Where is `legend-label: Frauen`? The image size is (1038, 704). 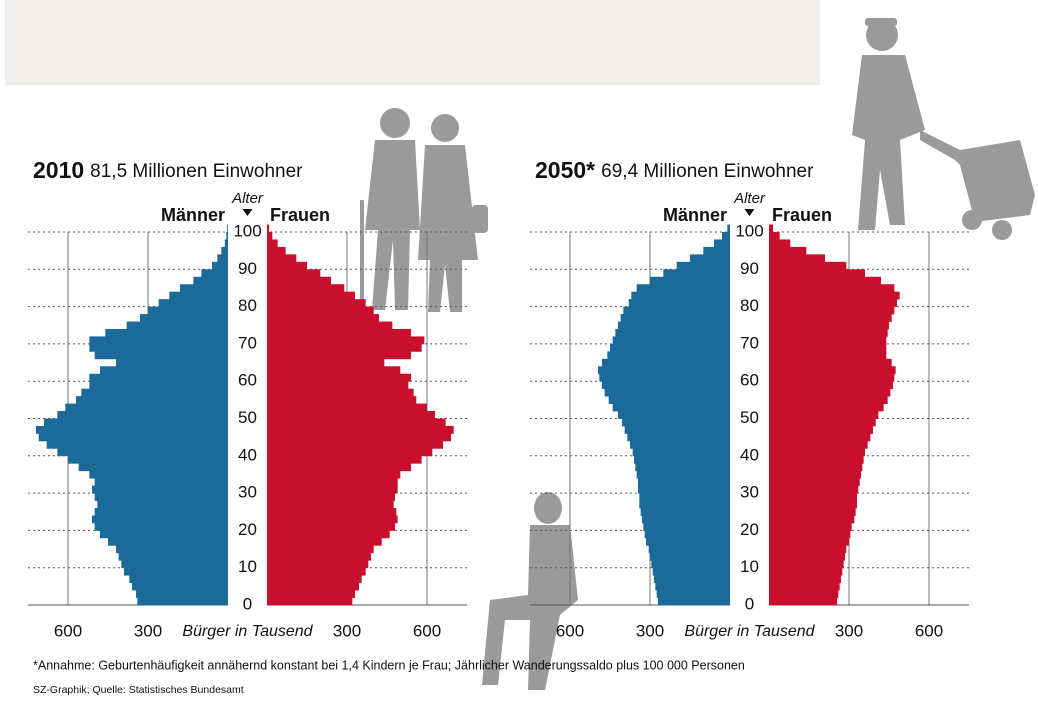
legend-label: Frauen is located at coordinates (802, 215).